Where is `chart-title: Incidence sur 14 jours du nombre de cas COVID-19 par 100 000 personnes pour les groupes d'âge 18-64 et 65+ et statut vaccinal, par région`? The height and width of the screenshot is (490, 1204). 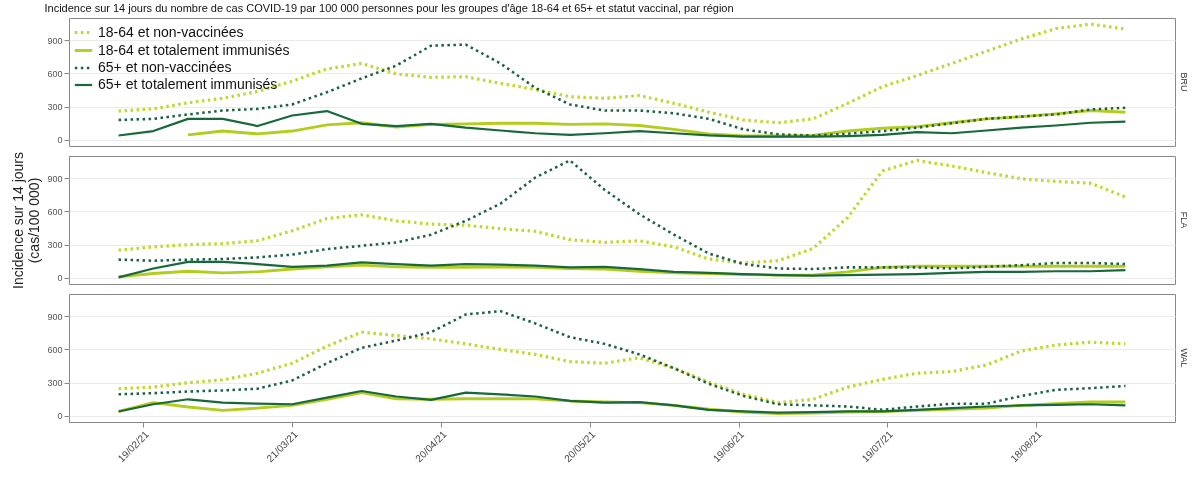 chart-title: Incidence sur 14 jours du nombre de cas COVID-19 par 100 000 personnes pour les groupes d'âge 18-64 et 65+ et statut vaccinal, par région is located at coordinates (389, 7).